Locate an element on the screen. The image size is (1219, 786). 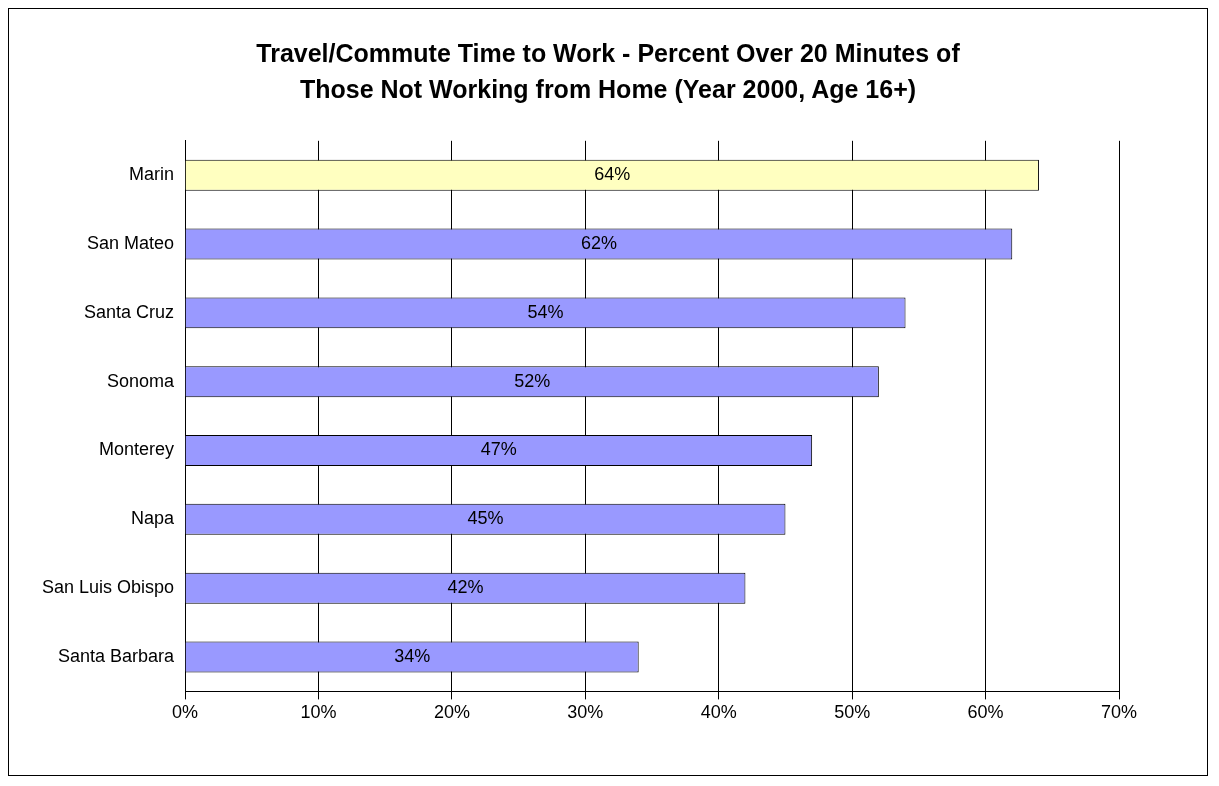
data-label: 52% is located at coordinates (532, 380).